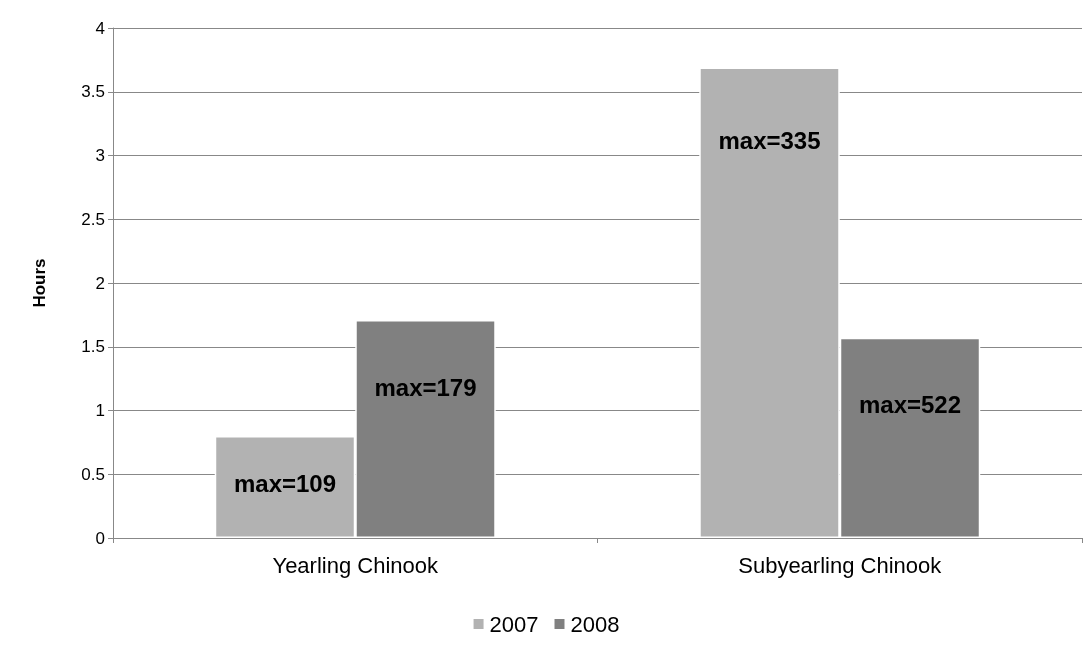 Image resolution: width=1091 pixels, height=656 pixels. I want to click on annotation: max=179, so click(425, 388).